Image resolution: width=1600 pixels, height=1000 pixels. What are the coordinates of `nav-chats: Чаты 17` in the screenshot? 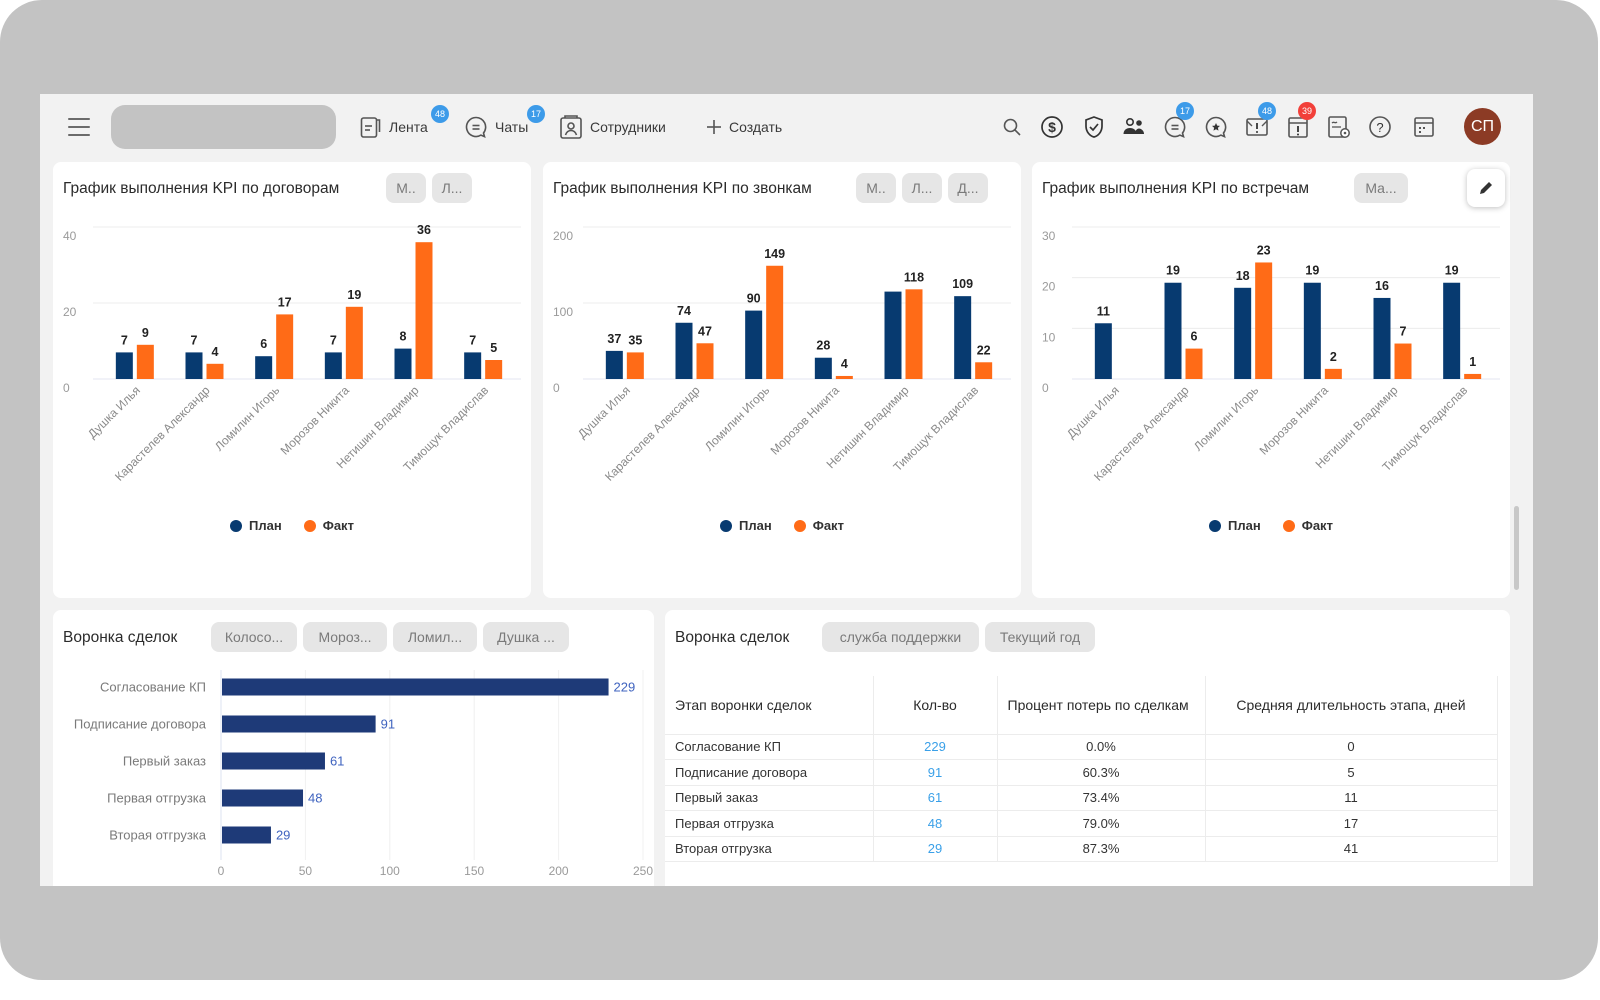 It's located at (504, 123).